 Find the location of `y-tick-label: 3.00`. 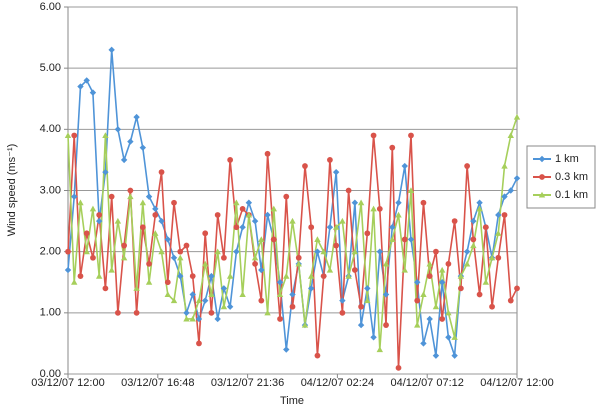

y-tick-label: 3.00 is located at coordinates (50, 190).